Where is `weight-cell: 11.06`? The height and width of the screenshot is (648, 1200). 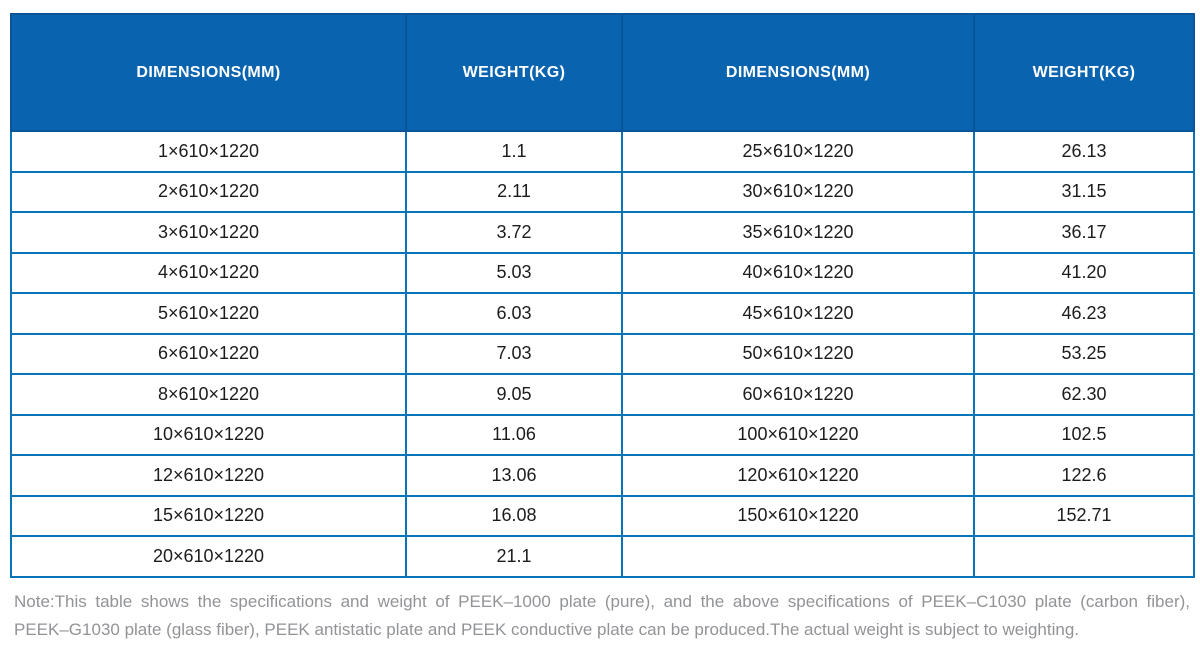
weight-cell: 11.06 is located at coordinates (514, 434).